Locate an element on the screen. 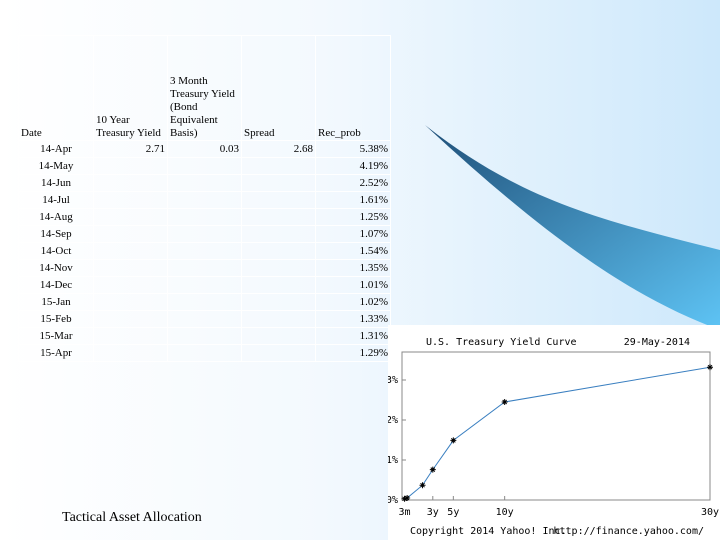 This screenshot has height=540, width=720. column-header: Date is located at coordinates (56, 88).